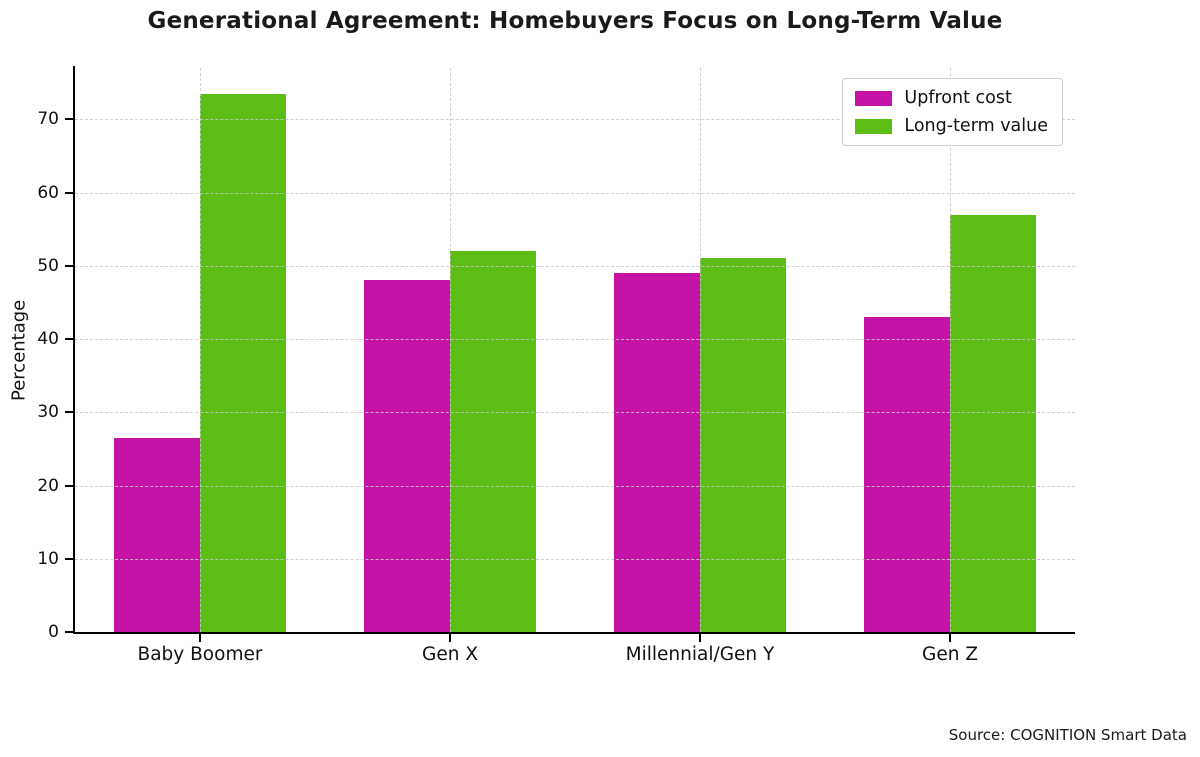  I want to click on y-tick-label-40: 40, so click(48, 339).